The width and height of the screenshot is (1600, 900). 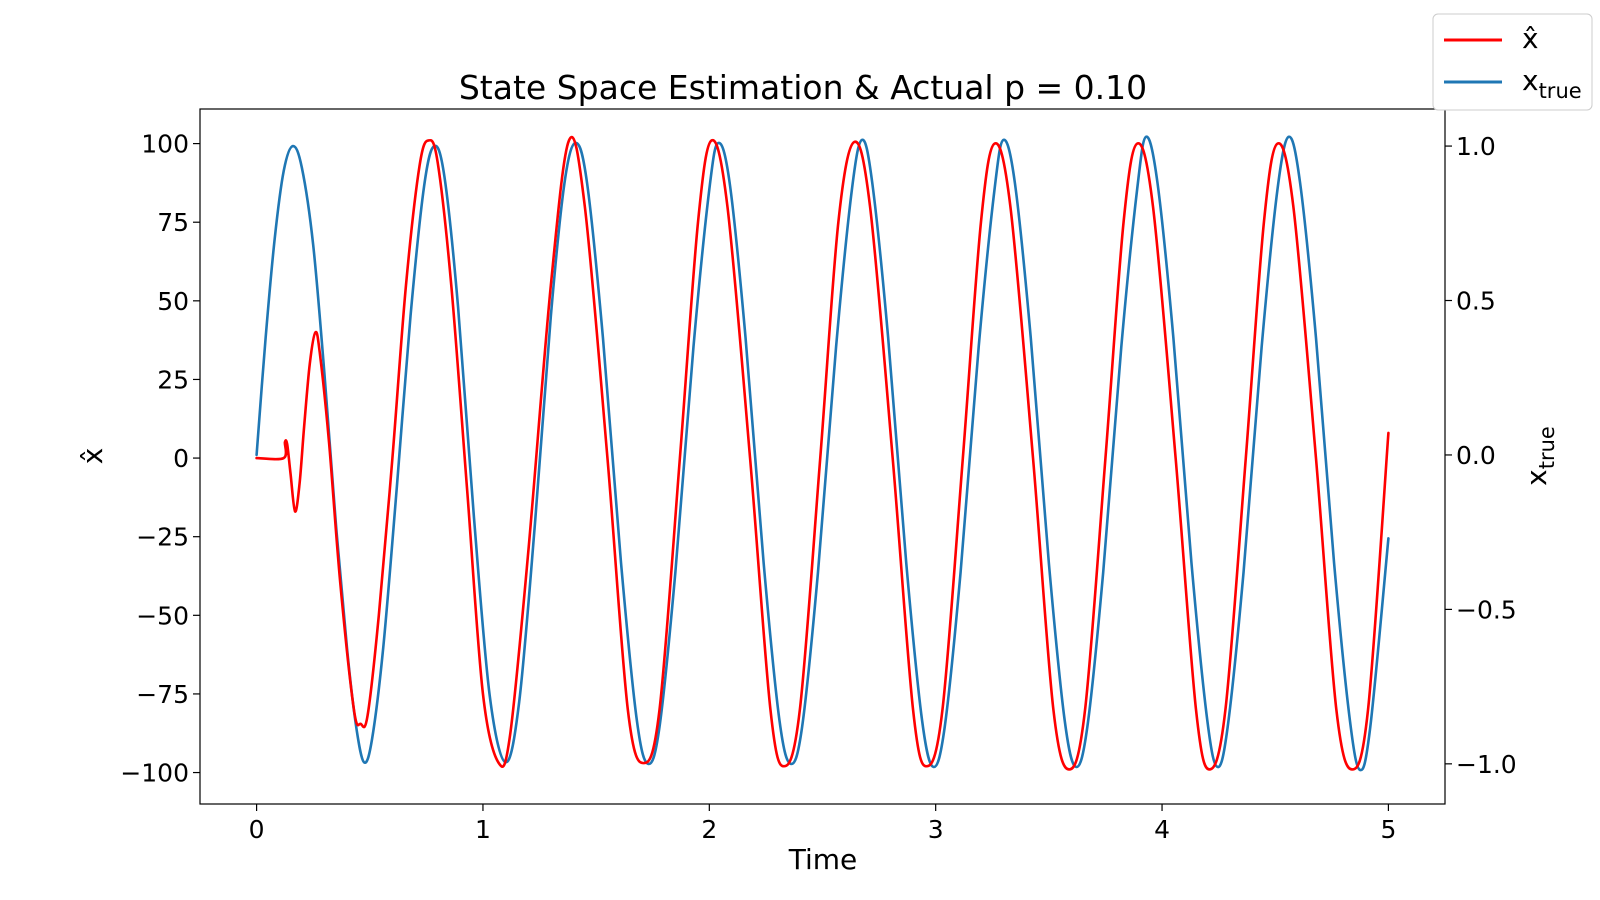 What do you see at coordinates (1476, 146) in the screenshot?
I see `y-right-tick-label: 1.0` at bounding box center [1476, 146].